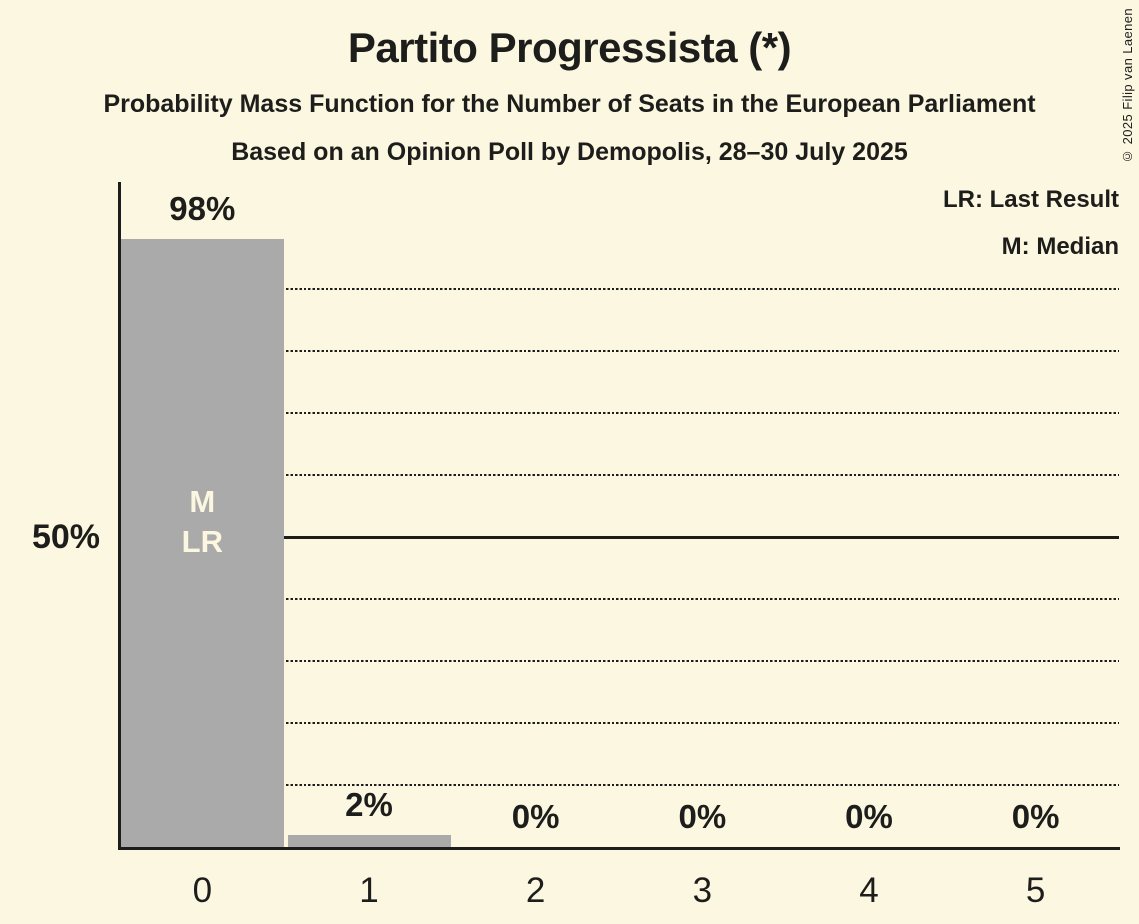 The image size is (1139, 924). What do you see at coordinates (619, 848) in the screenshot?
I see `x-axis-line` at bounding box center [619, 848].